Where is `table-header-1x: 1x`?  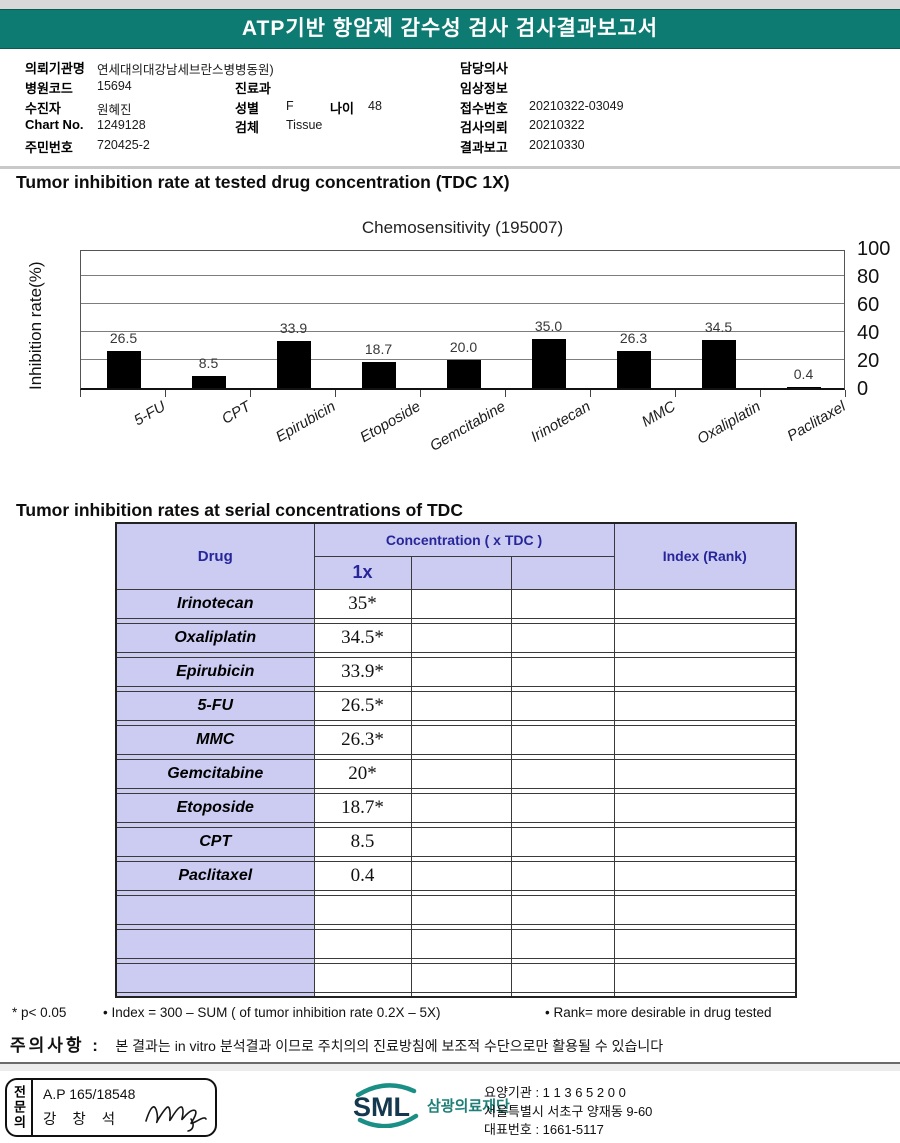 table-header-1x: 1x is located at coordinates (362, 572).